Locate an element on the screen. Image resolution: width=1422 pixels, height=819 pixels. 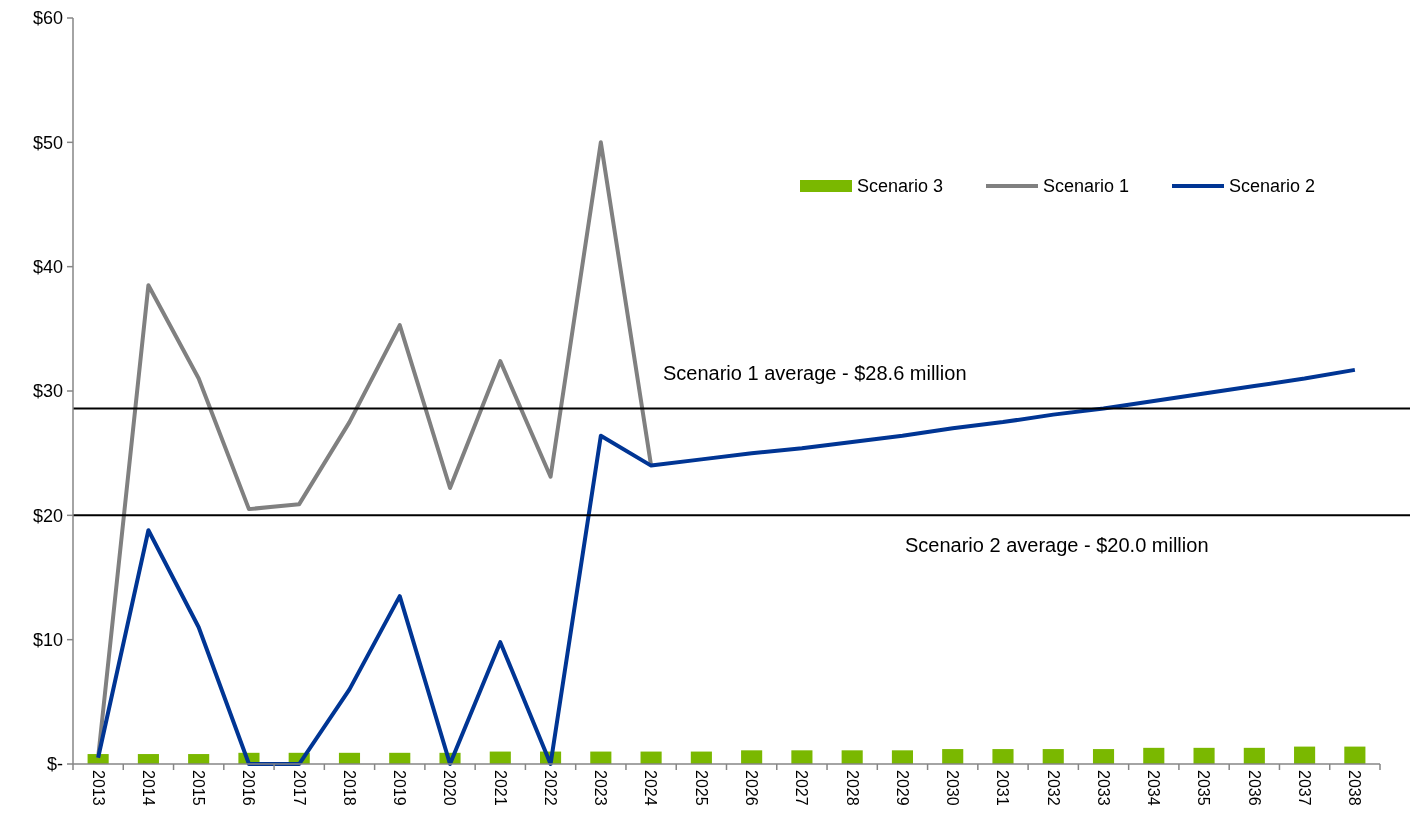
x-tick-label: 2019 is located at coordinates (400, 788).